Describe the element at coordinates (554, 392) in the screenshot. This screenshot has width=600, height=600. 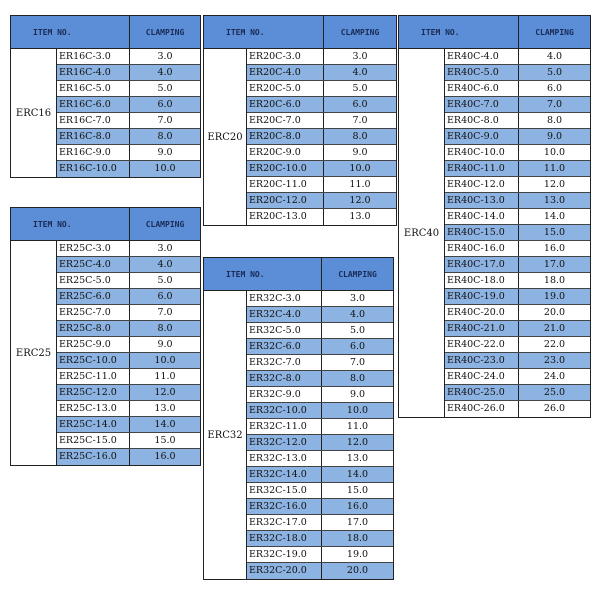
I see `clamping-value: 25.0` at that location.